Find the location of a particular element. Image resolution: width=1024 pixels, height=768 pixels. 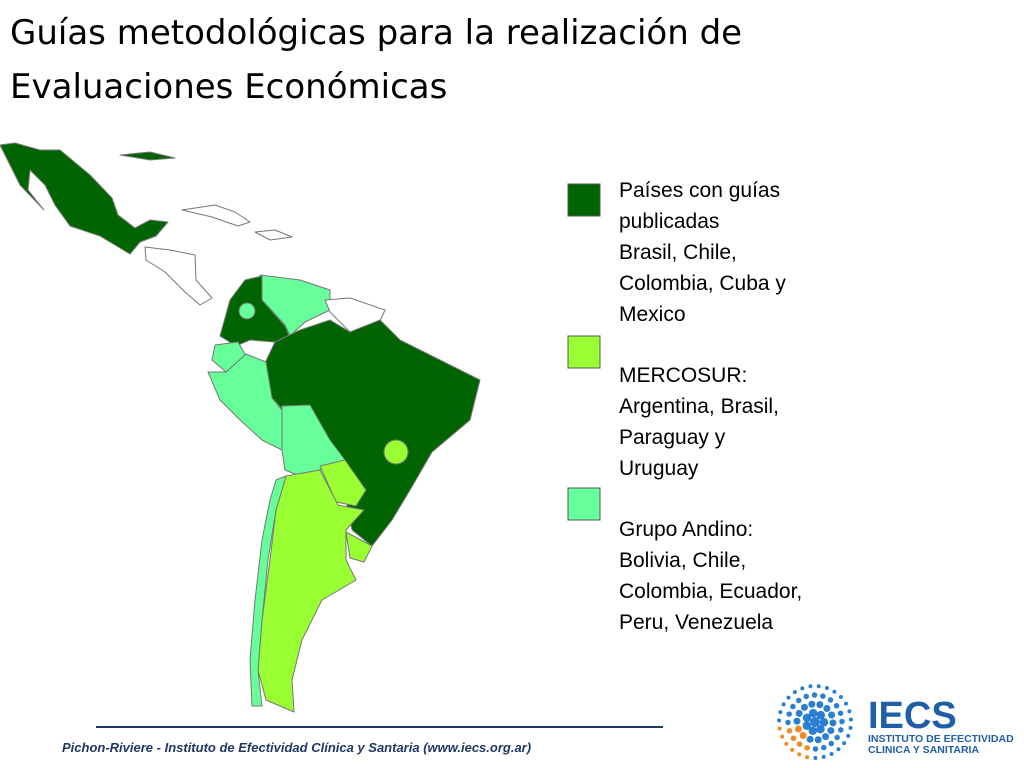

legend-text: Colombia, Cuba y is located at coordinates (702, 283).